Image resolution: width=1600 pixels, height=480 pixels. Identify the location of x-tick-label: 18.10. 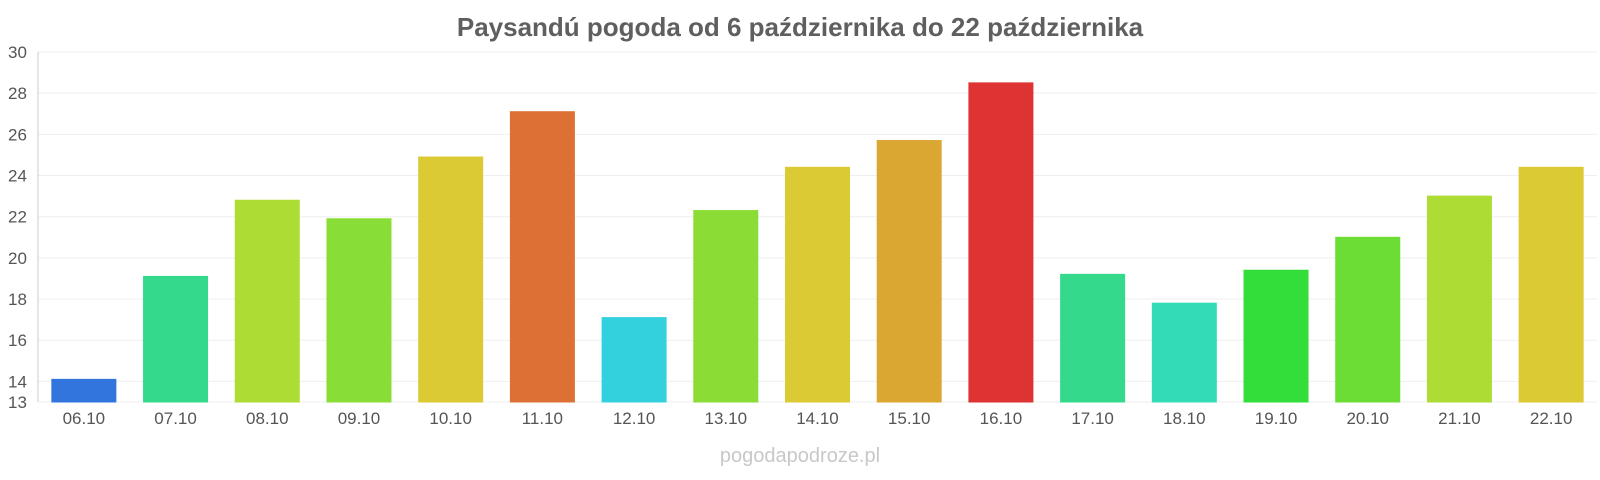
(1184, 418).